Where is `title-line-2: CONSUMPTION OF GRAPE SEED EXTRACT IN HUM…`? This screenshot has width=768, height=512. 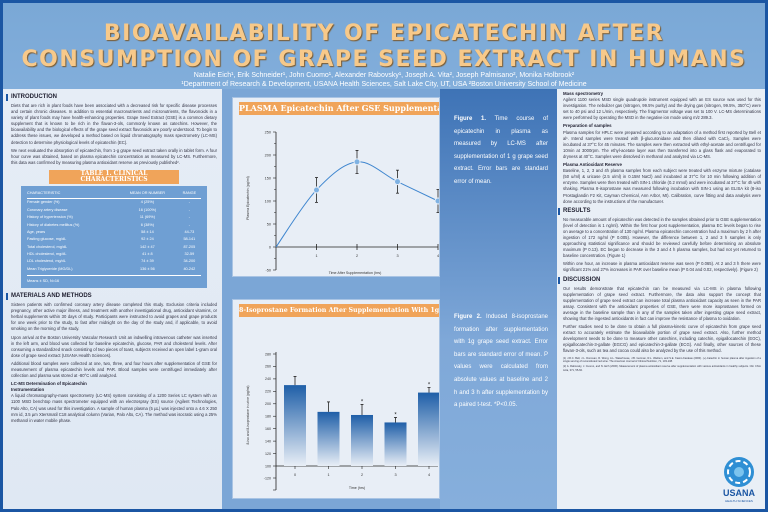 title-line-2: CONSUMPTION OF GRAPE SEED EXTRACT IN HUM… is located at coordinates (384, 59).